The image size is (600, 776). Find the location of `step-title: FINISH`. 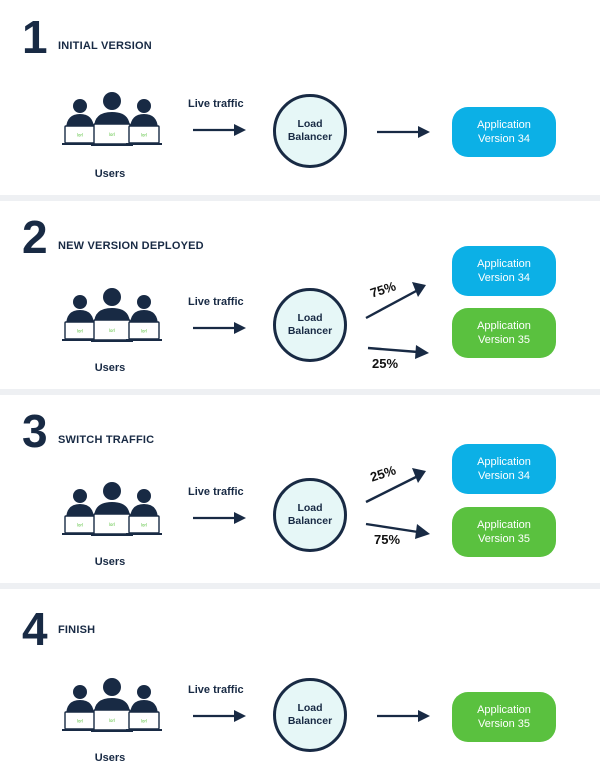

step-title: FINISH is located at coordinates (77, 630).